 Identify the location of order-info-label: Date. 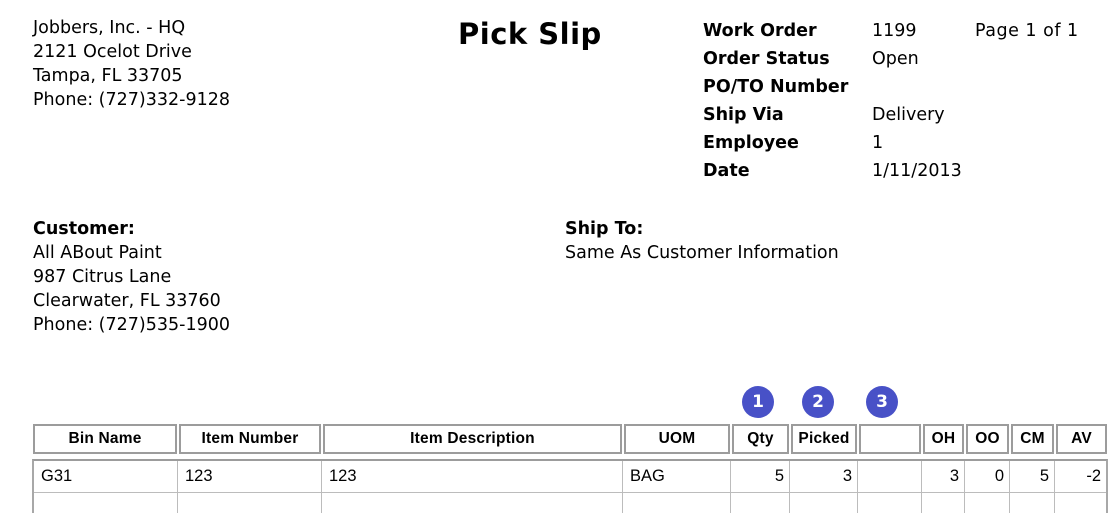
(726, 171).